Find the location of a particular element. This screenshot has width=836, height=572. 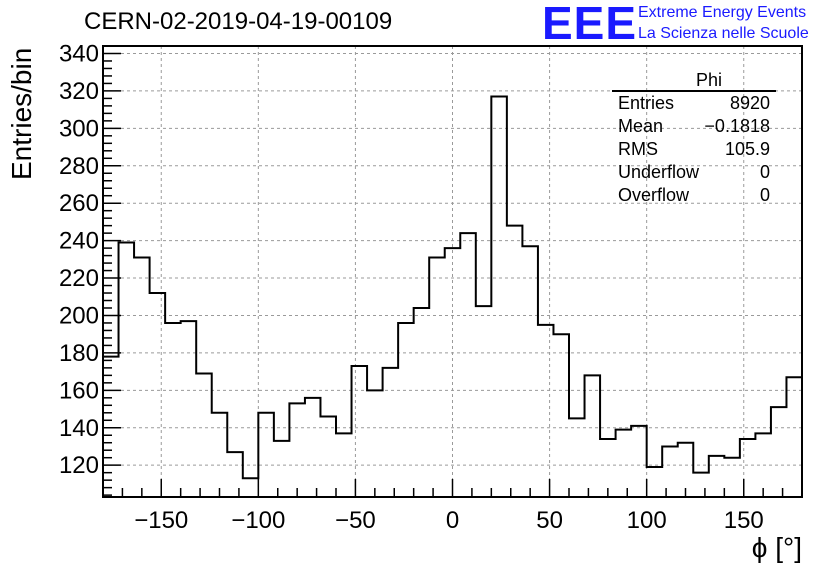

chart-title: CERN-02-2019-04-19-00109 is located at coordinates (238, 21).